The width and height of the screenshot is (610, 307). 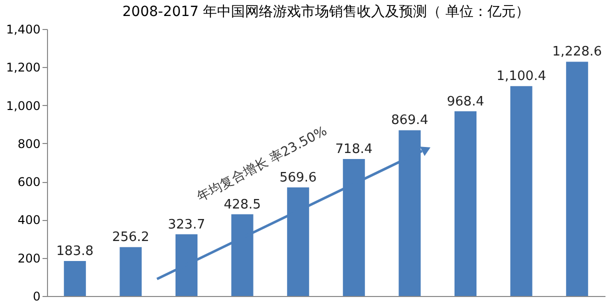 What do you see at coordinates (187, 224) in the screenshot?
I see `data-label: 323.7` at bounding box center [187, 224].